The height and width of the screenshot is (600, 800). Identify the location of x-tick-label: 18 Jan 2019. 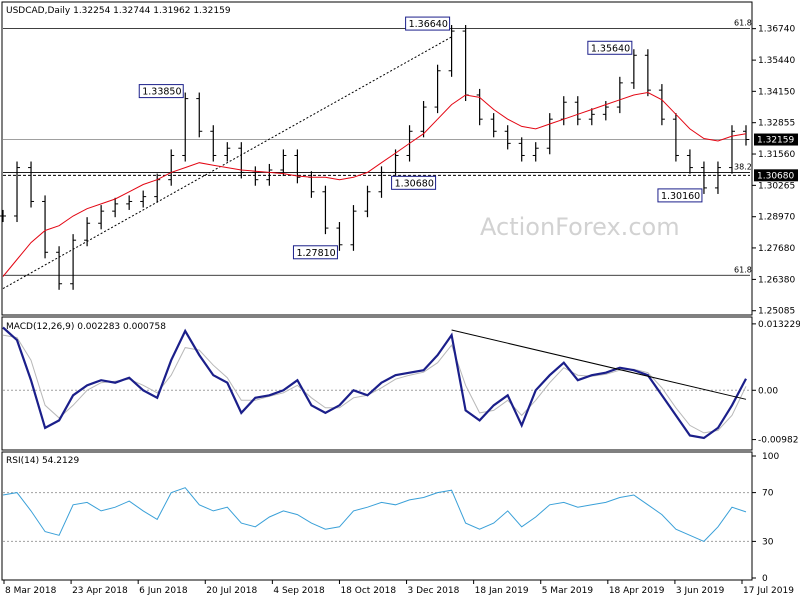
(502, 591).